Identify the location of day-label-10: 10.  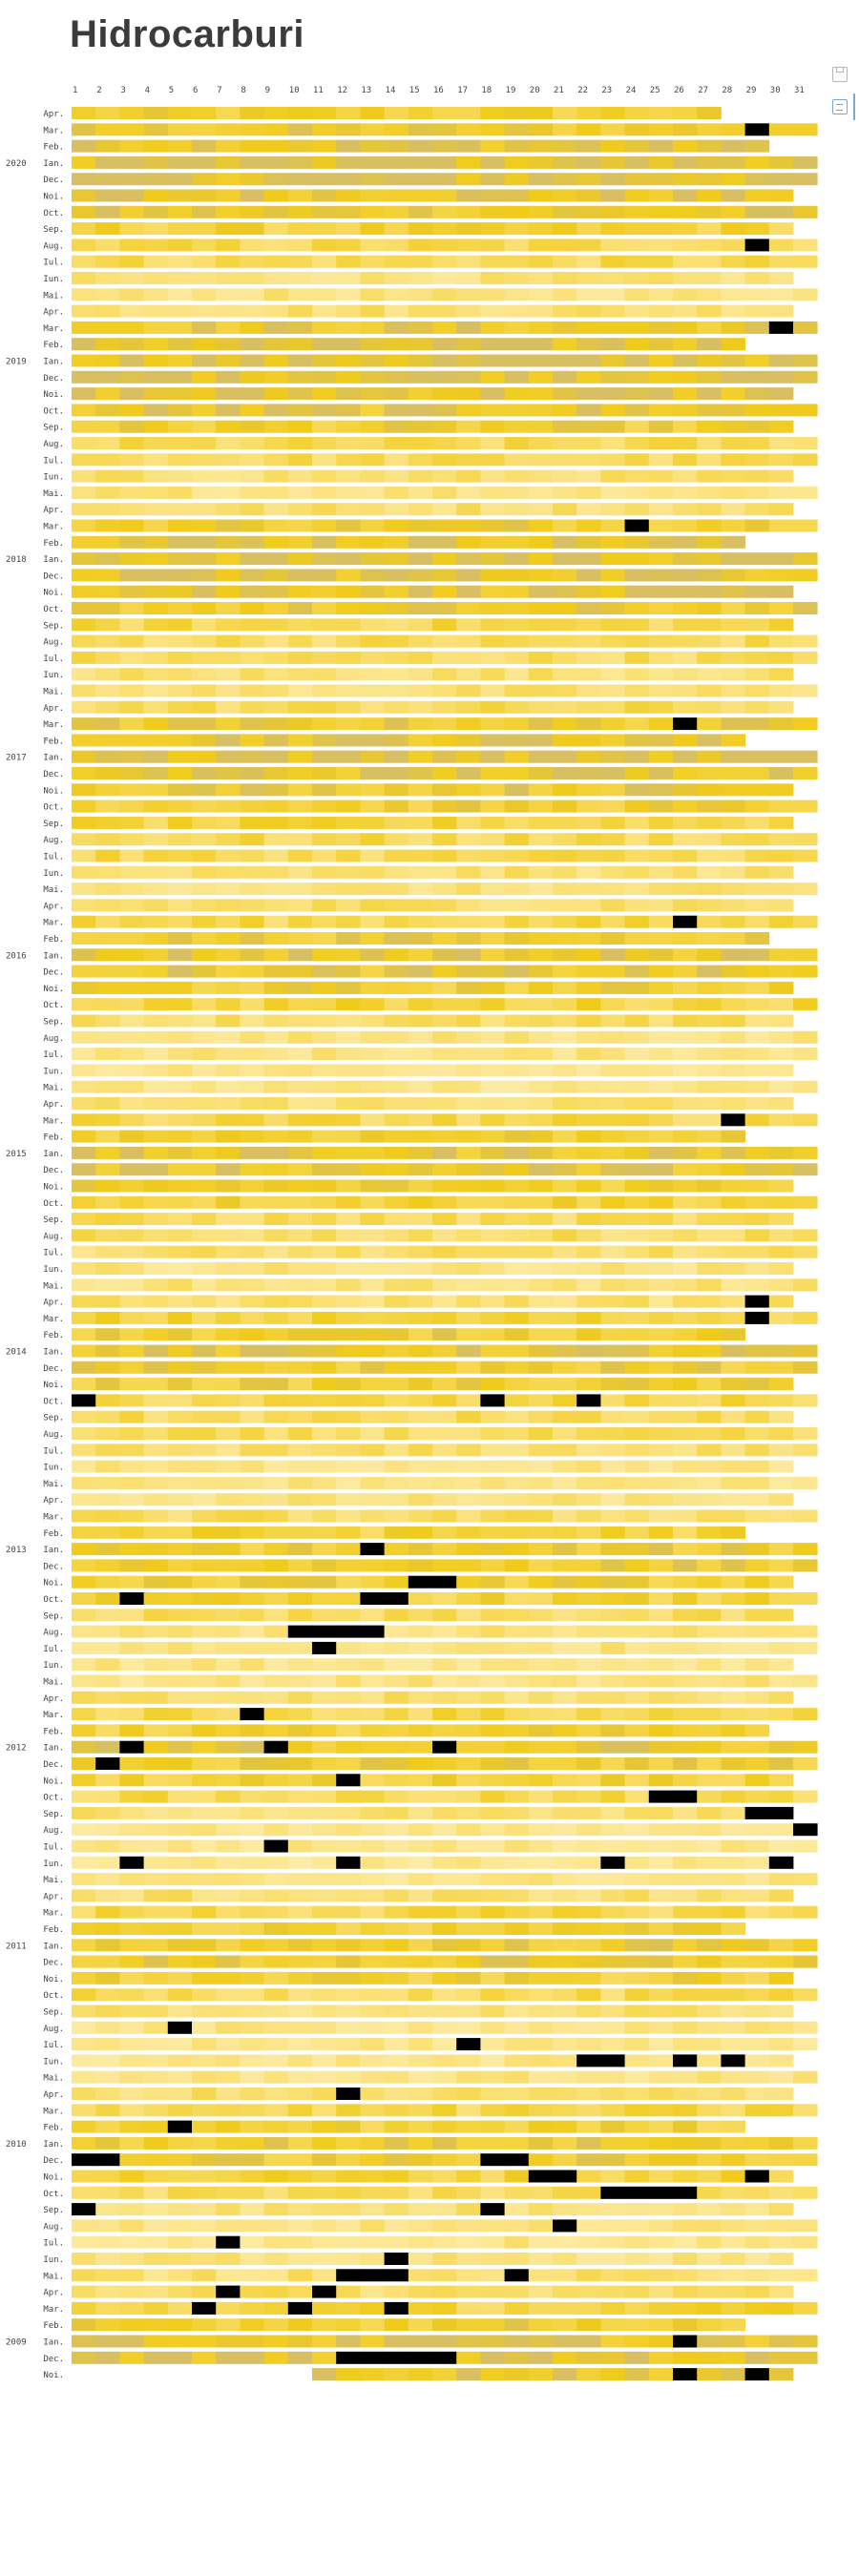
(294, 90).